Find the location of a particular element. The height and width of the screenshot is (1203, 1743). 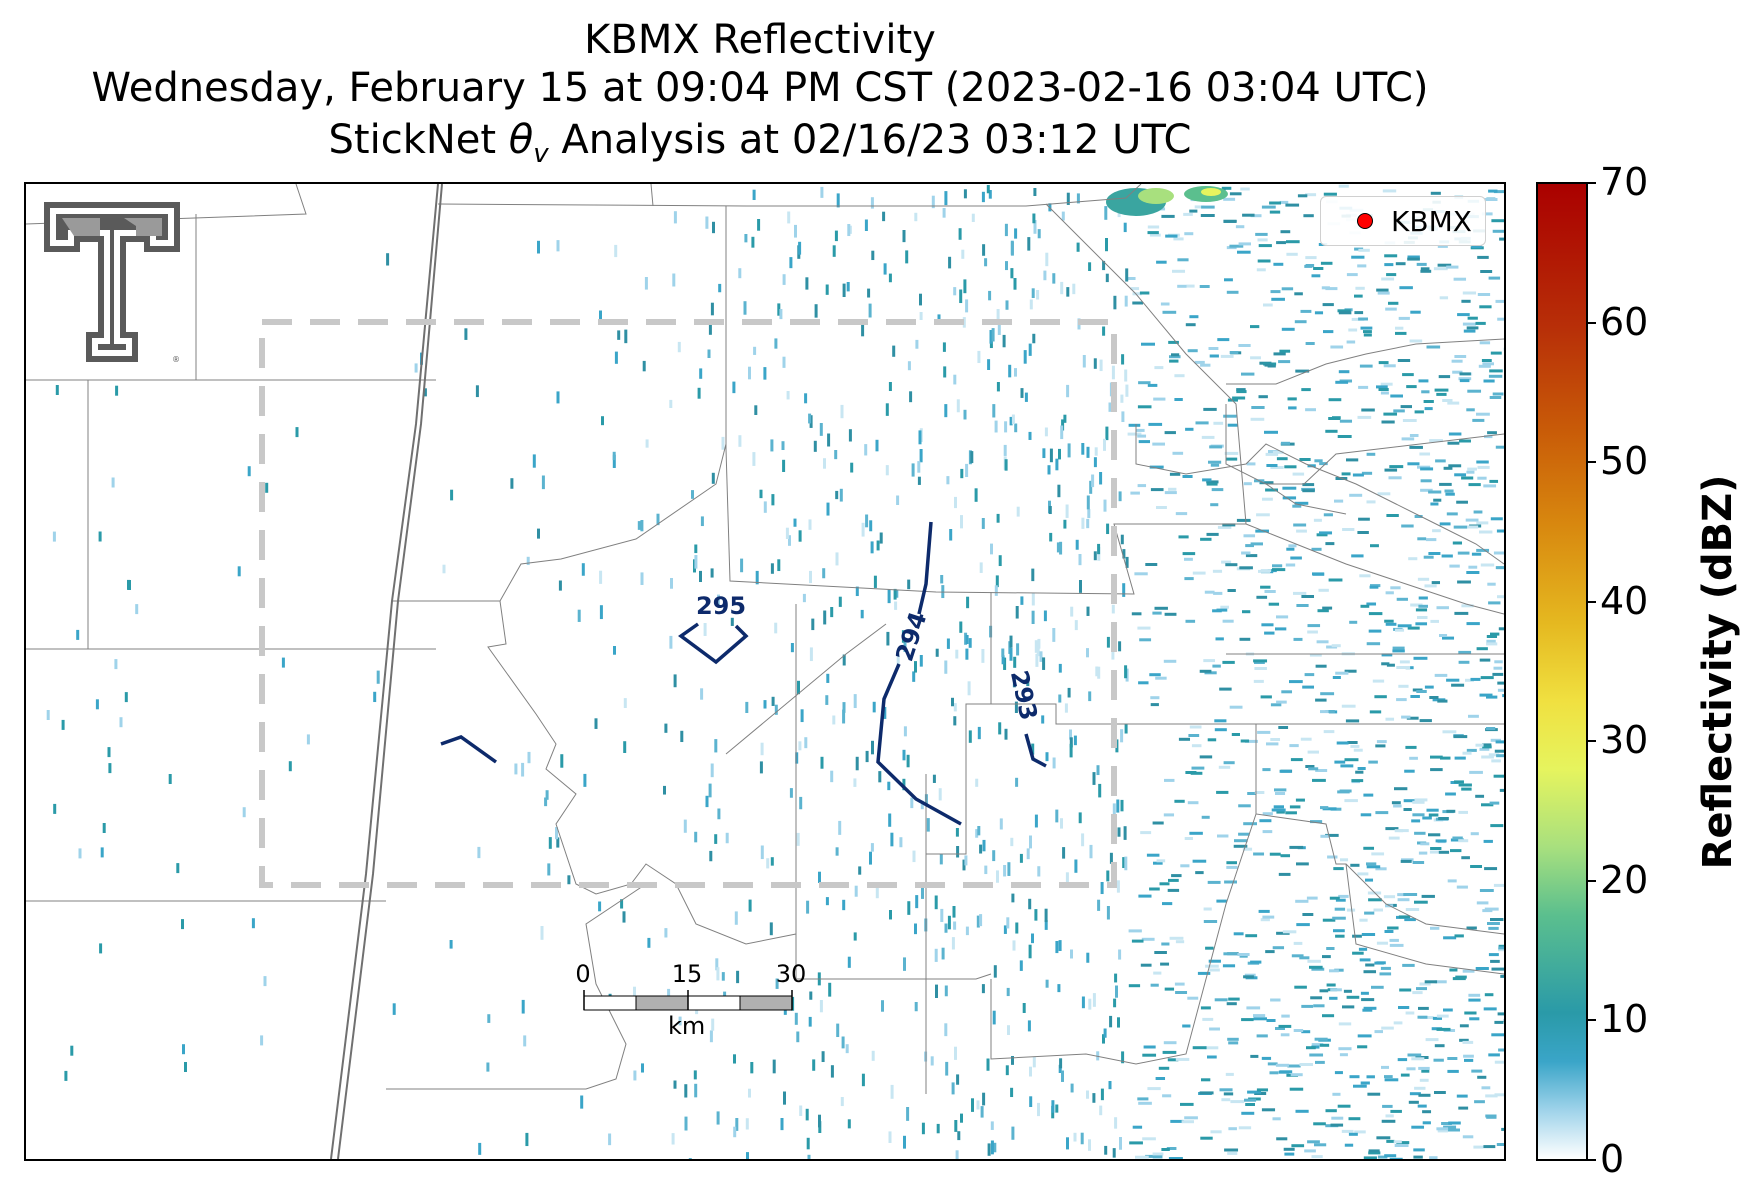

contour-label-293: 293 is located at coordinates (1024, 695).